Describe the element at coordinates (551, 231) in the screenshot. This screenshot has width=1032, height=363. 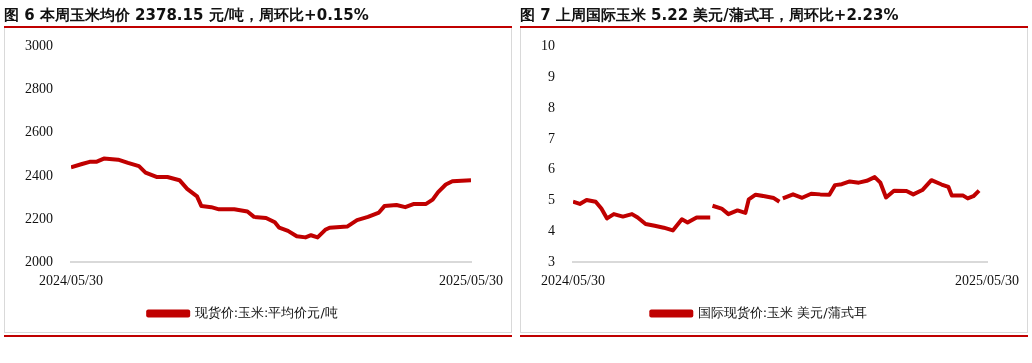
I see `y-tick-label: 4` at that location.